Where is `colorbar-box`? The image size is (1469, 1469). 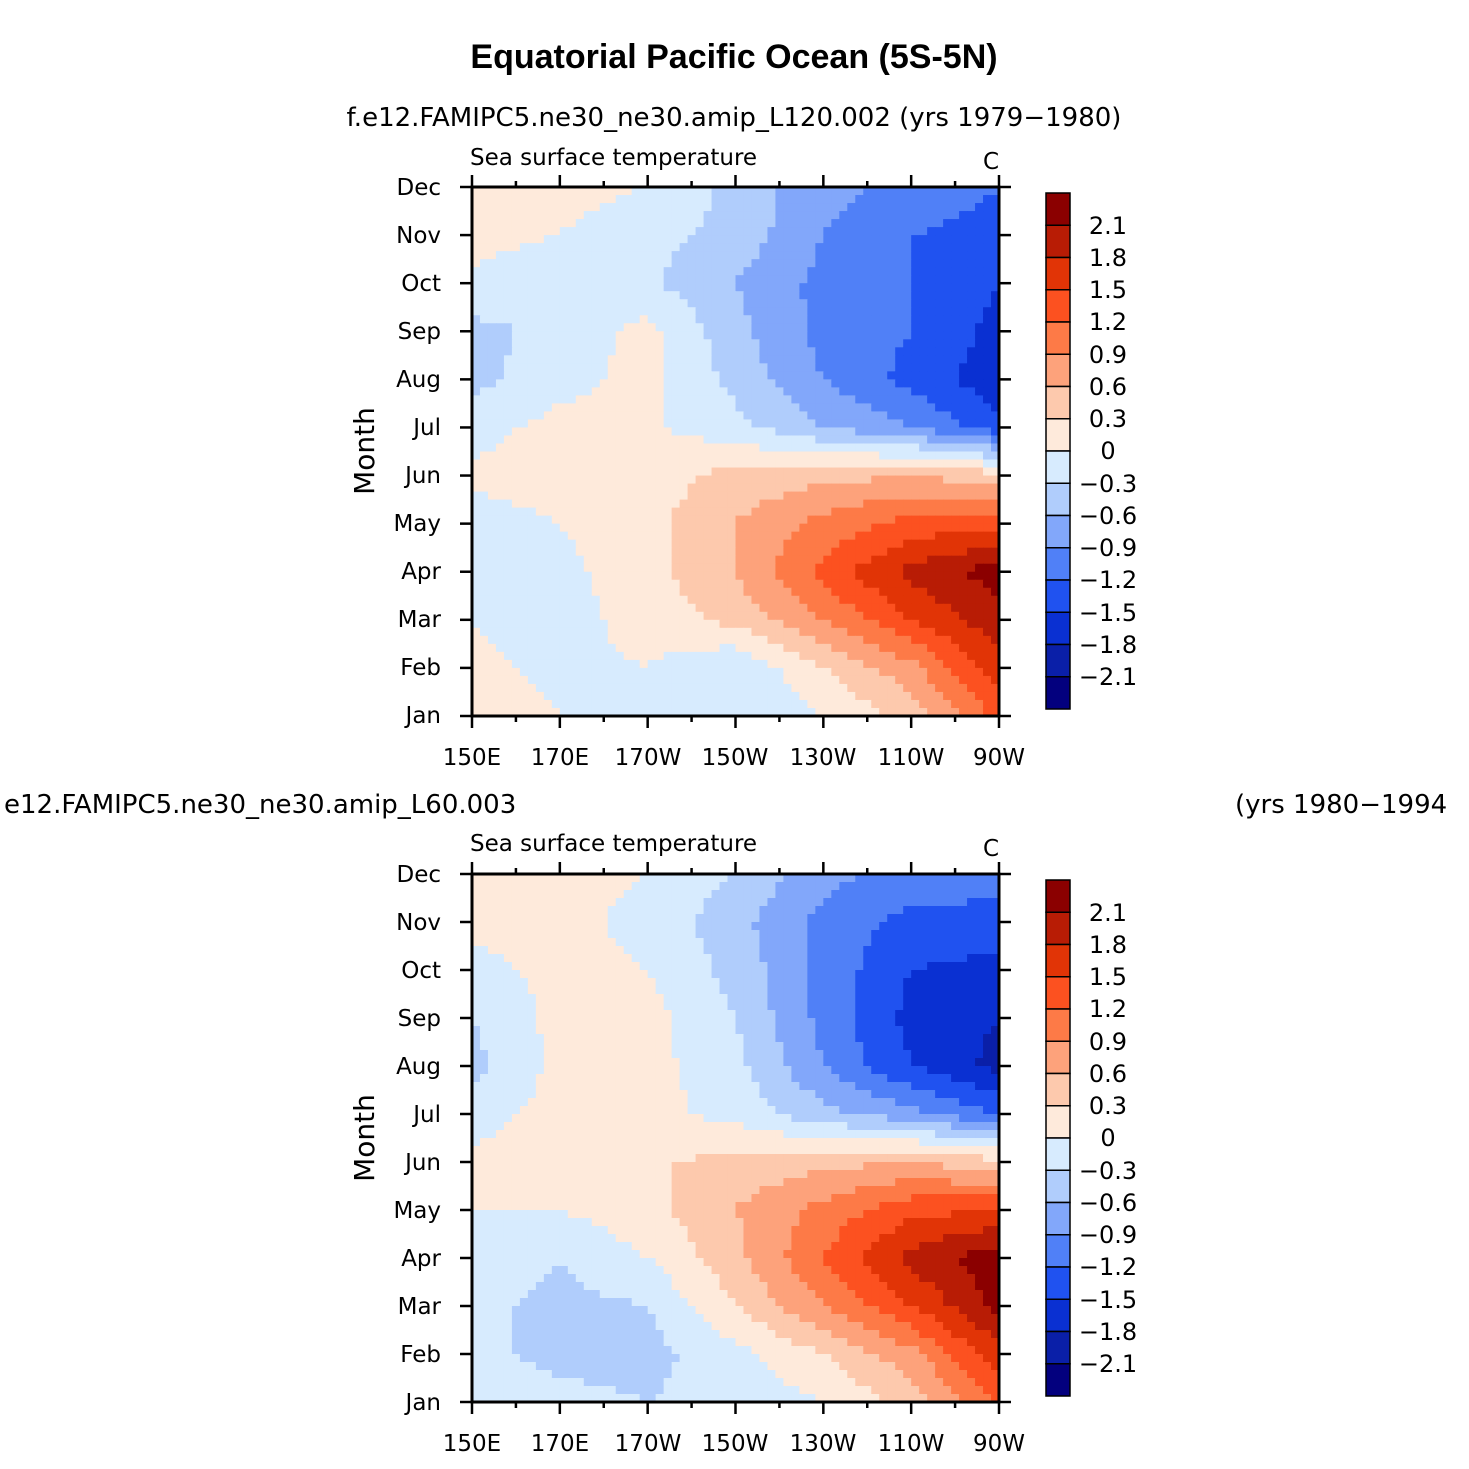
colorbar-box is located at coordinates (1058, 273).